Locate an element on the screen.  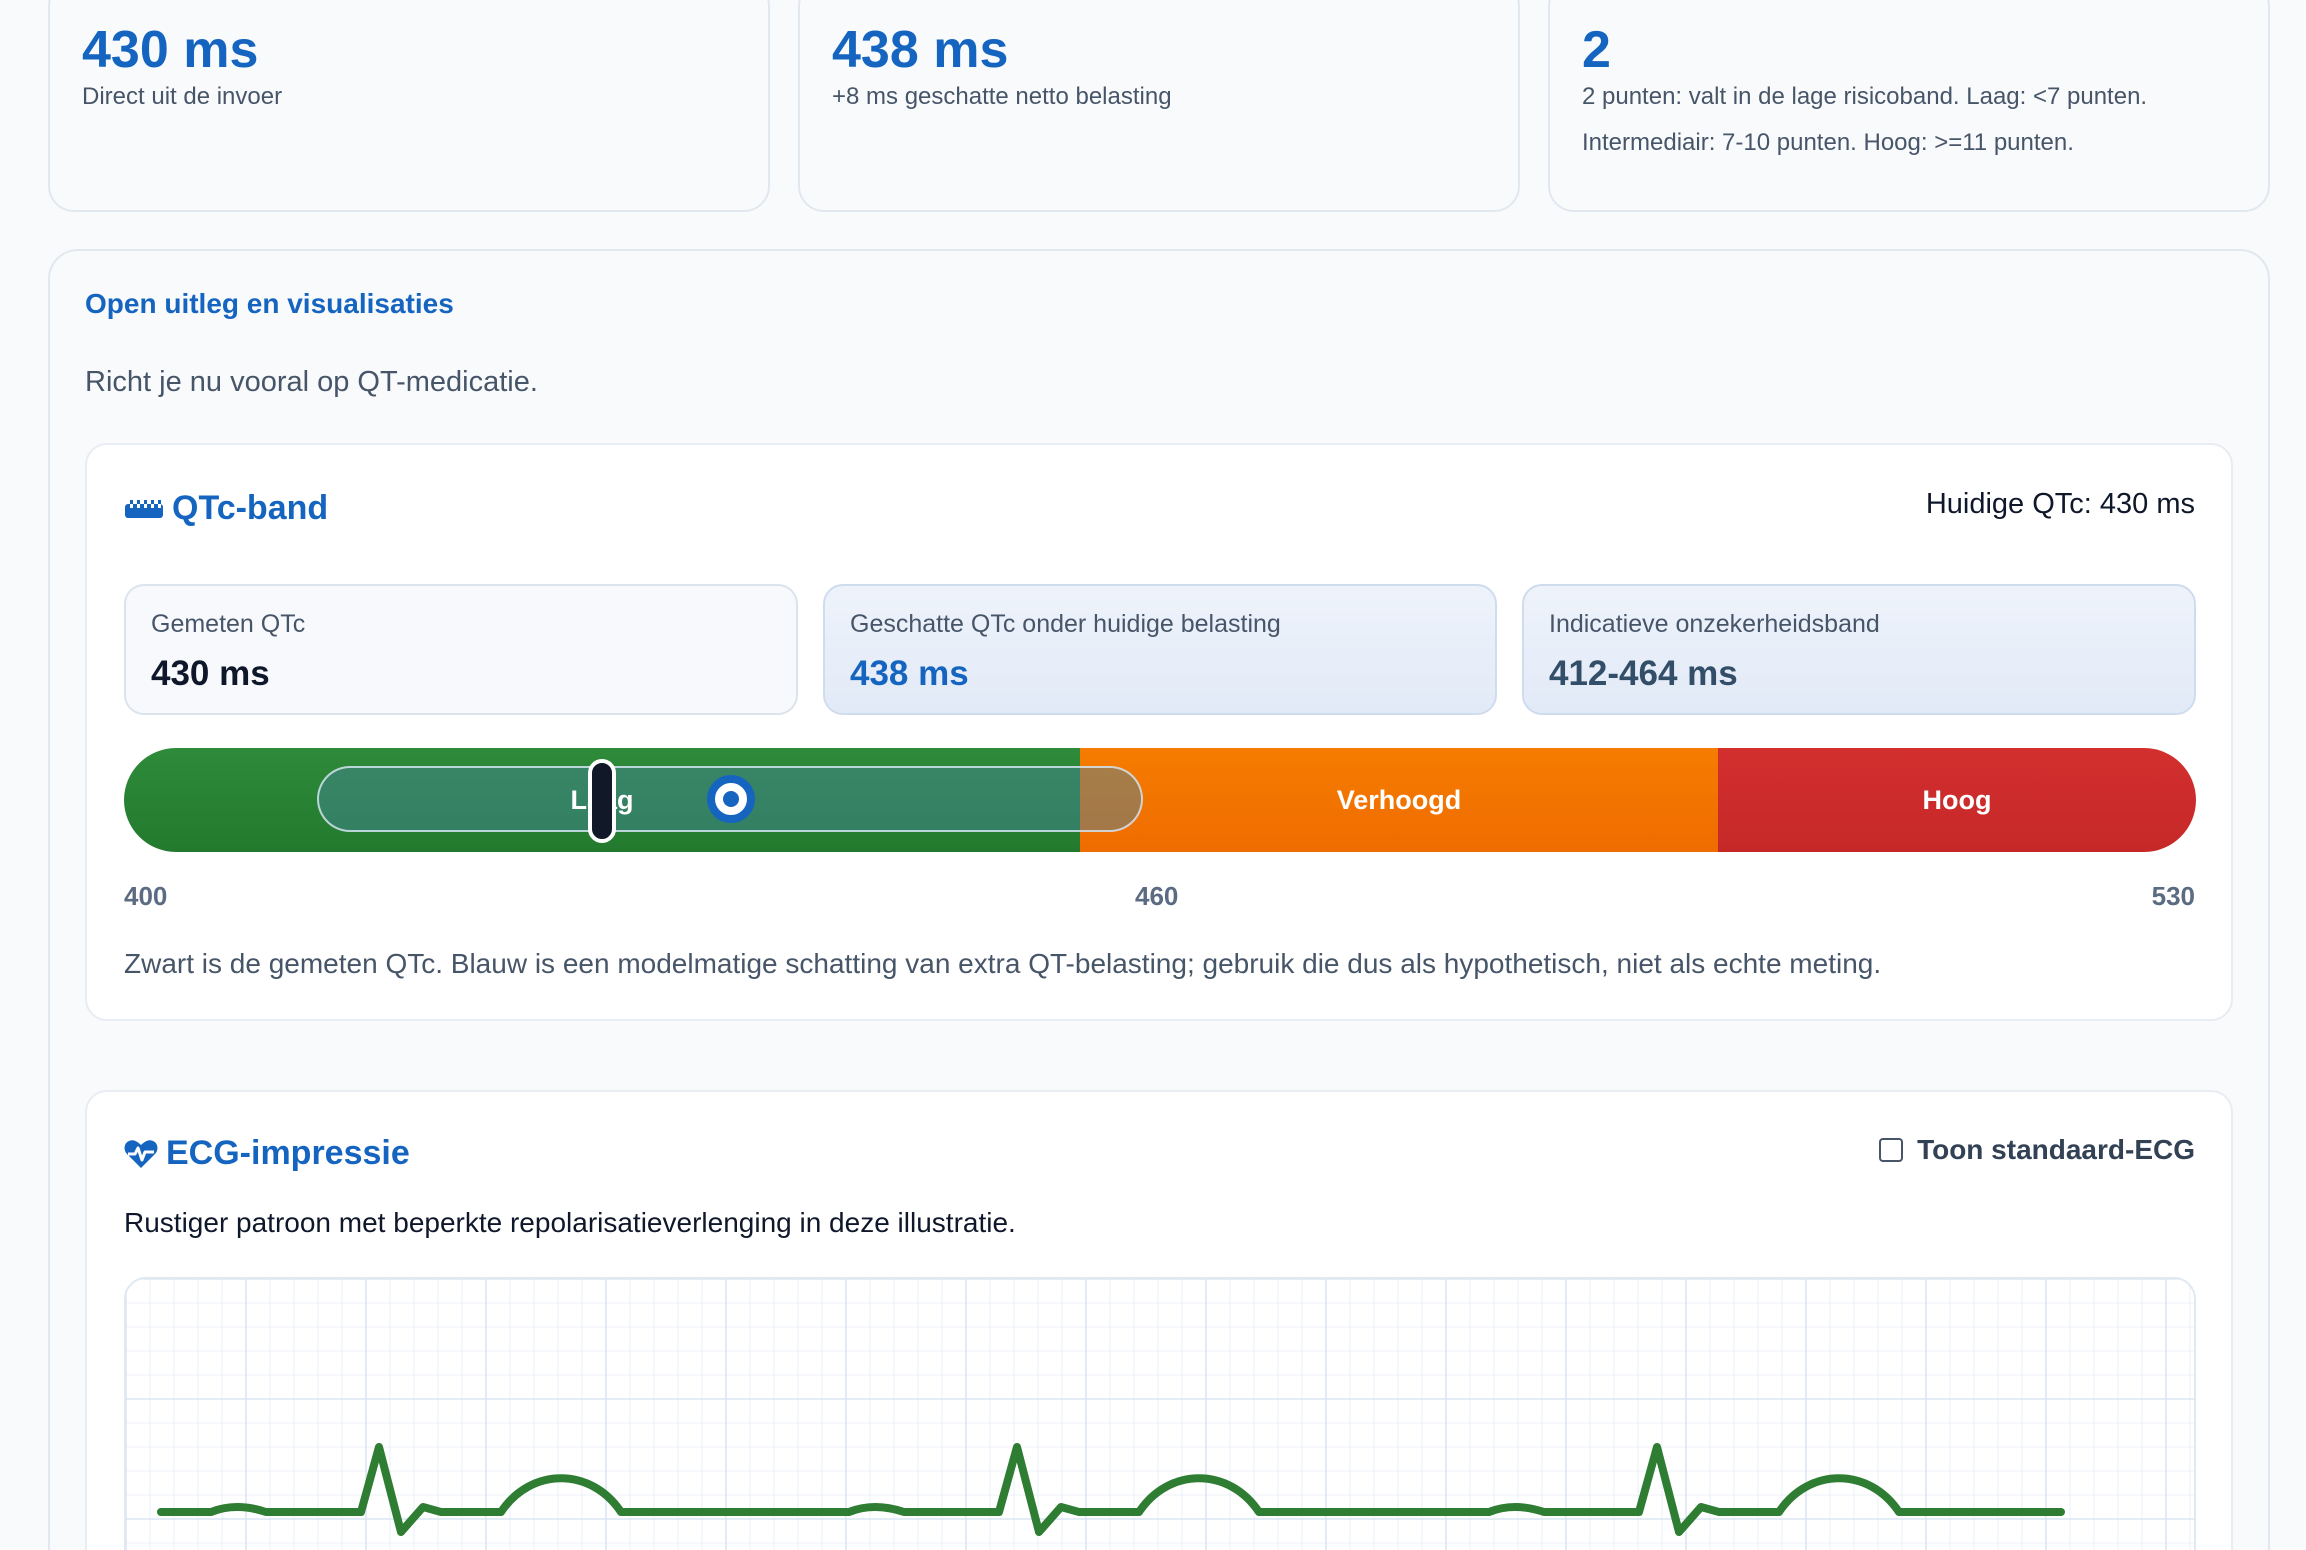
metric-label: Gemeten QTc is located at coordinates (228, 624).